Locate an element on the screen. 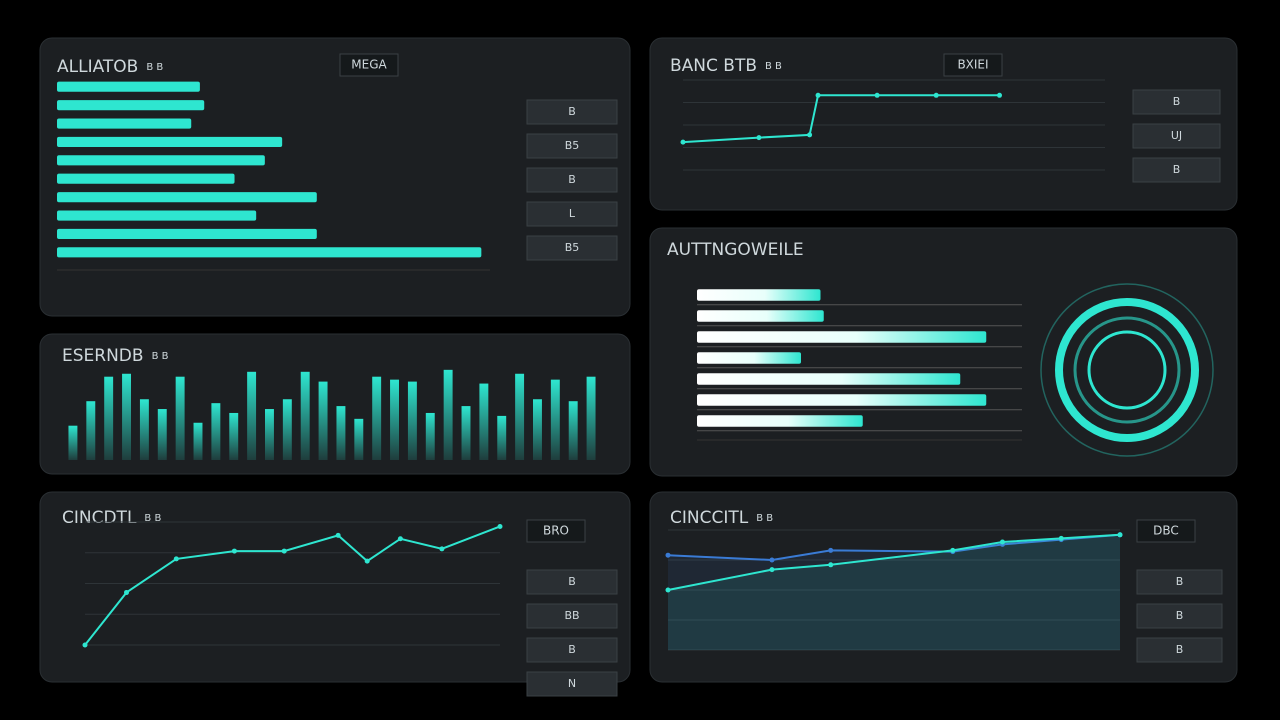 Image resolution: width=1280 pixels, height=720 pixels. side-button-label: UJ is located at coordinates (1176, 135).